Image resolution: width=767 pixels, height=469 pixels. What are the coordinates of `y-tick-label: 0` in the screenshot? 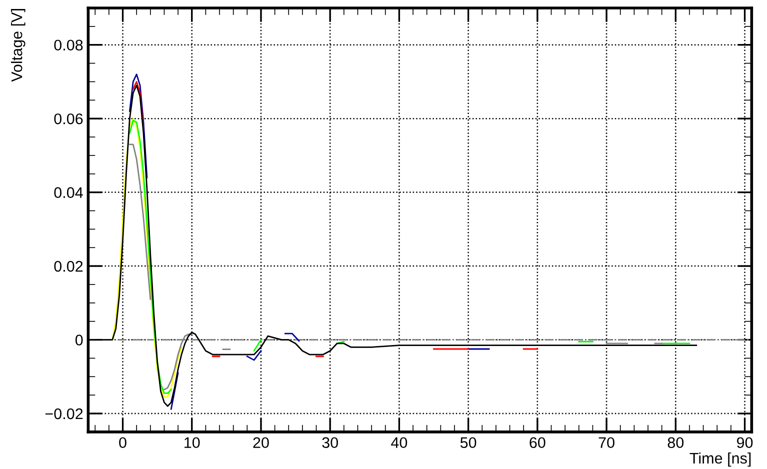 It's located at (79, 340).